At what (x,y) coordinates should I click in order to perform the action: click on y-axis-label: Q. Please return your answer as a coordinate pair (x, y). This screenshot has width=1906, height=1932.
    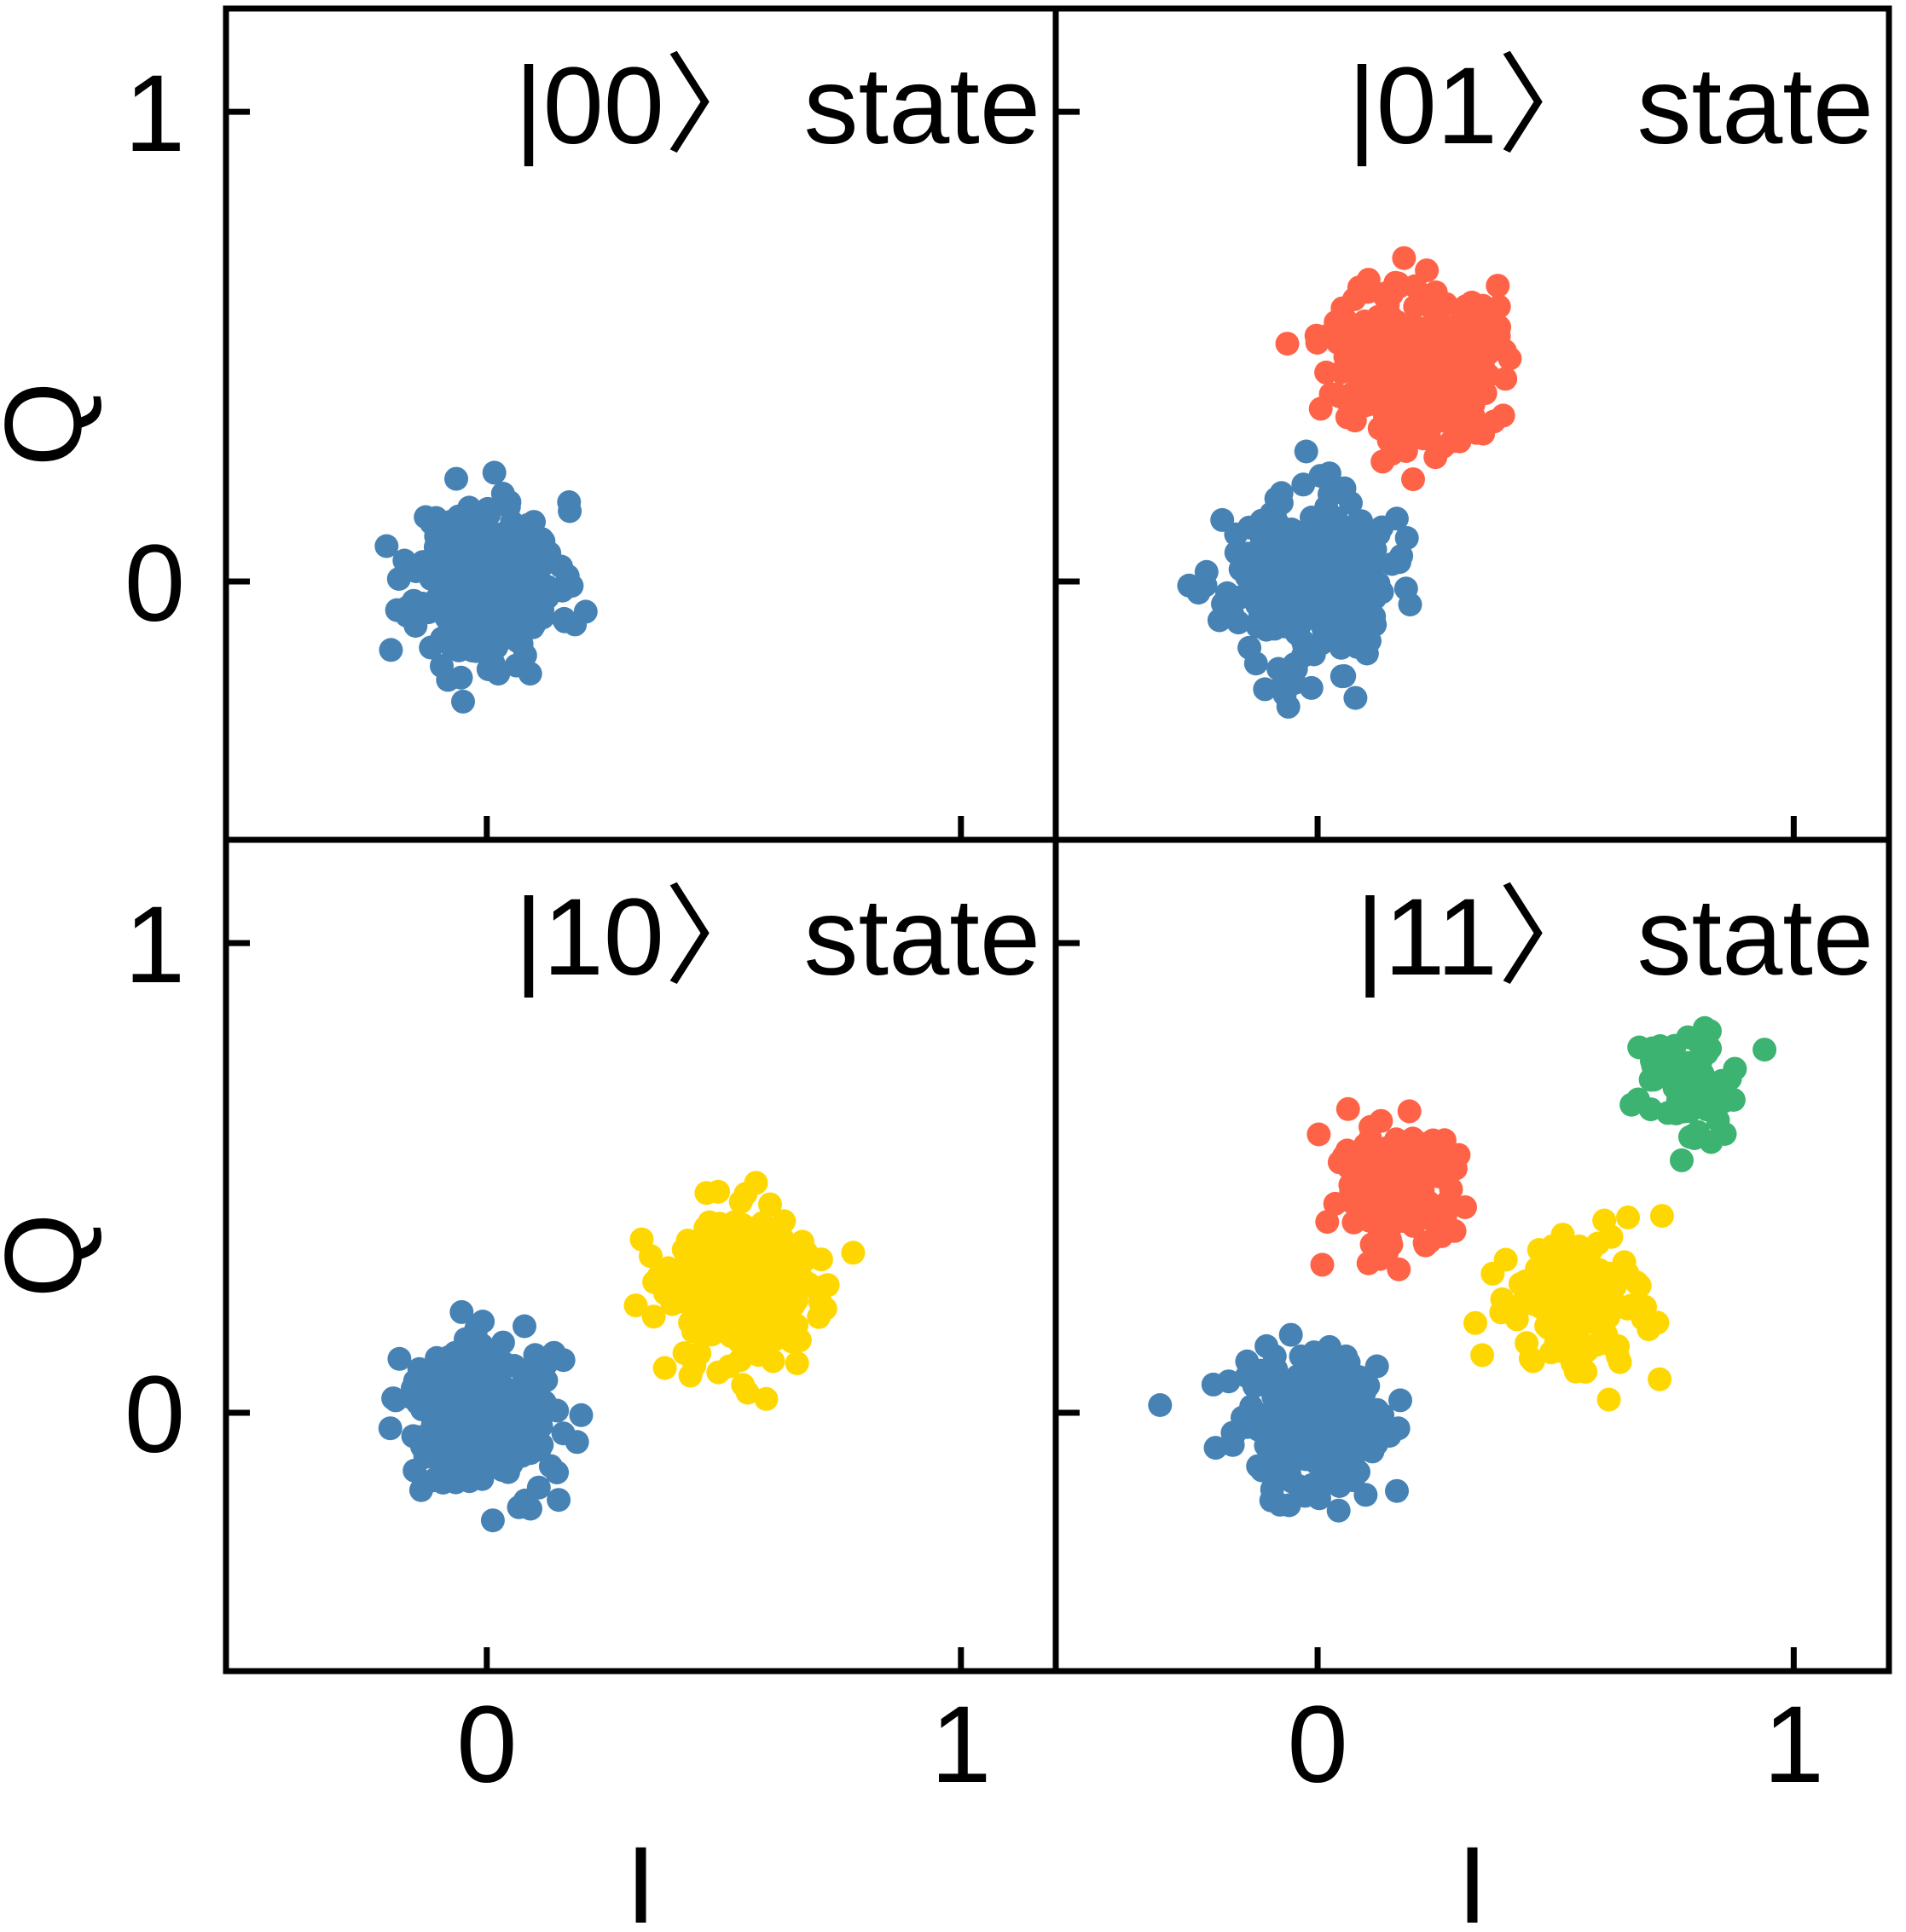
    Looking at the image, I should click on (52, 424).